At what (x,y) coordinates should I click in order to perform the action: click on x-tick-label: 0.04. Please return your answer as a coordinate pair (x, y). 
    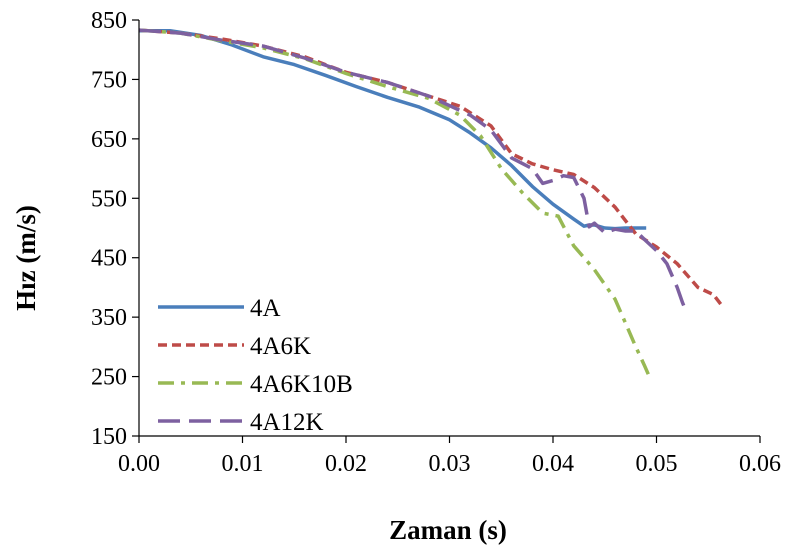
    Looking at the image, I should click on (553, 464).